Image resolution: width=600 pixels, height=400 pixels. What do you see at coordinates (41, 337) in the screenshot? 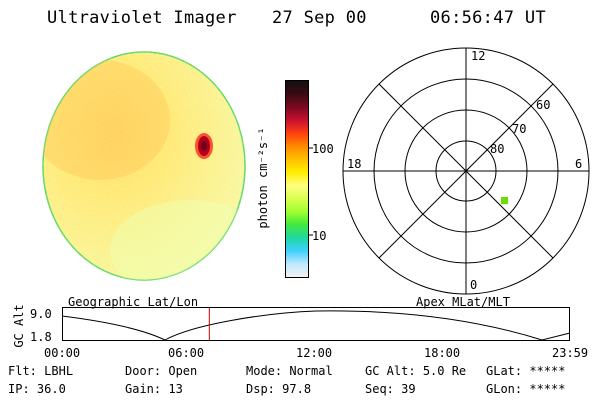
I see `orbit-y-tick-1-8: 1.8` at bounding box center [41, 337].